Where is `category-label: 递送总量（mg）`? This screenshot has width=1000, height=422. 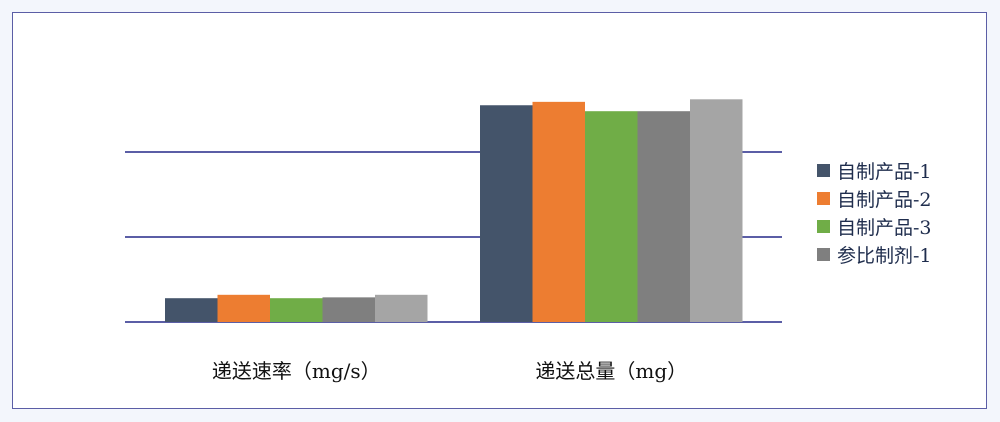
category-label: 递送总量（mg） is located at coordinates (611, 371).